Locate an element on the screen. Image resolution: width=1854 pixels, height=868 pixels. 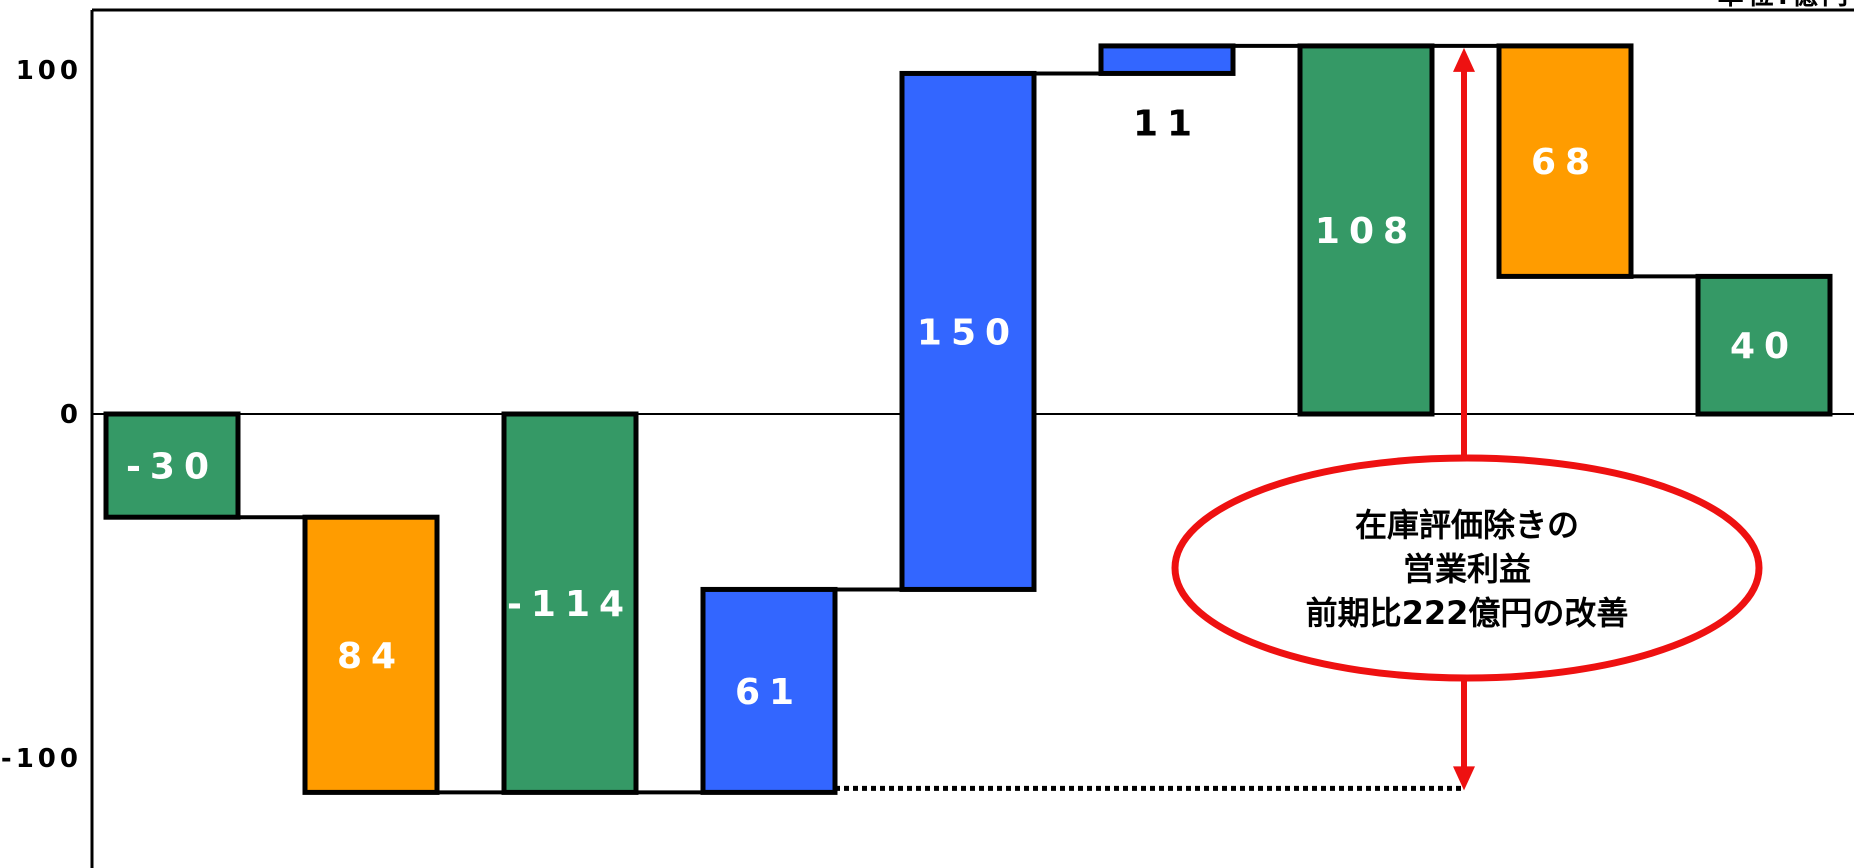
bar-value-label: 68 is located at coordinates (1565, 162).